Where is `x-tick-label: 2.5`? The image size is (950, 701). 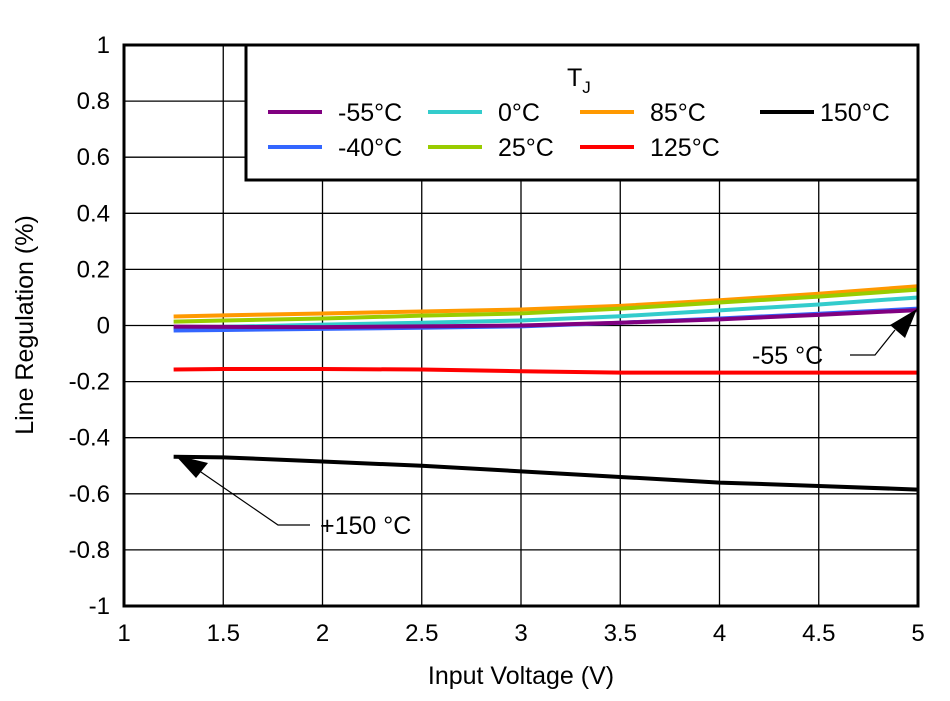
x-tick-label: 2.5 is located at coordinates (421, 633).